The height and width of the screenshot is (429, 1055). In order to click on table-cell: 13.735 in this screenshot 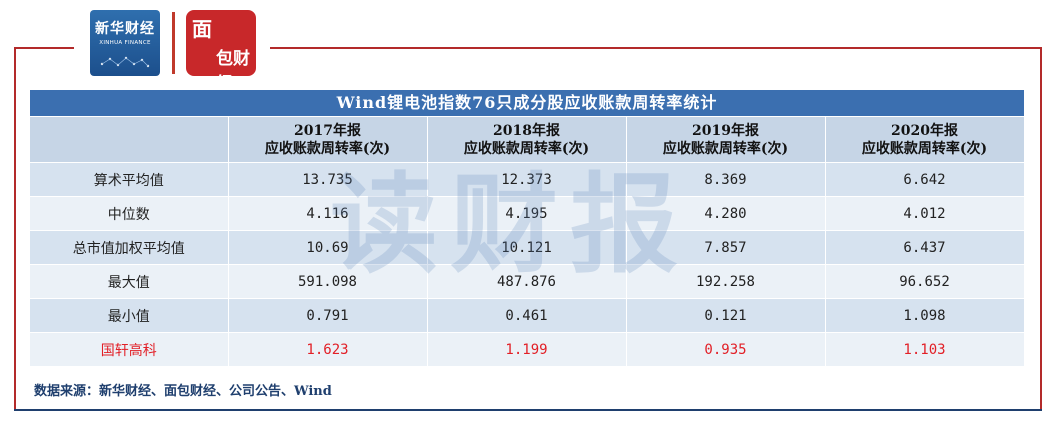, I will do `click(328, 179)`.